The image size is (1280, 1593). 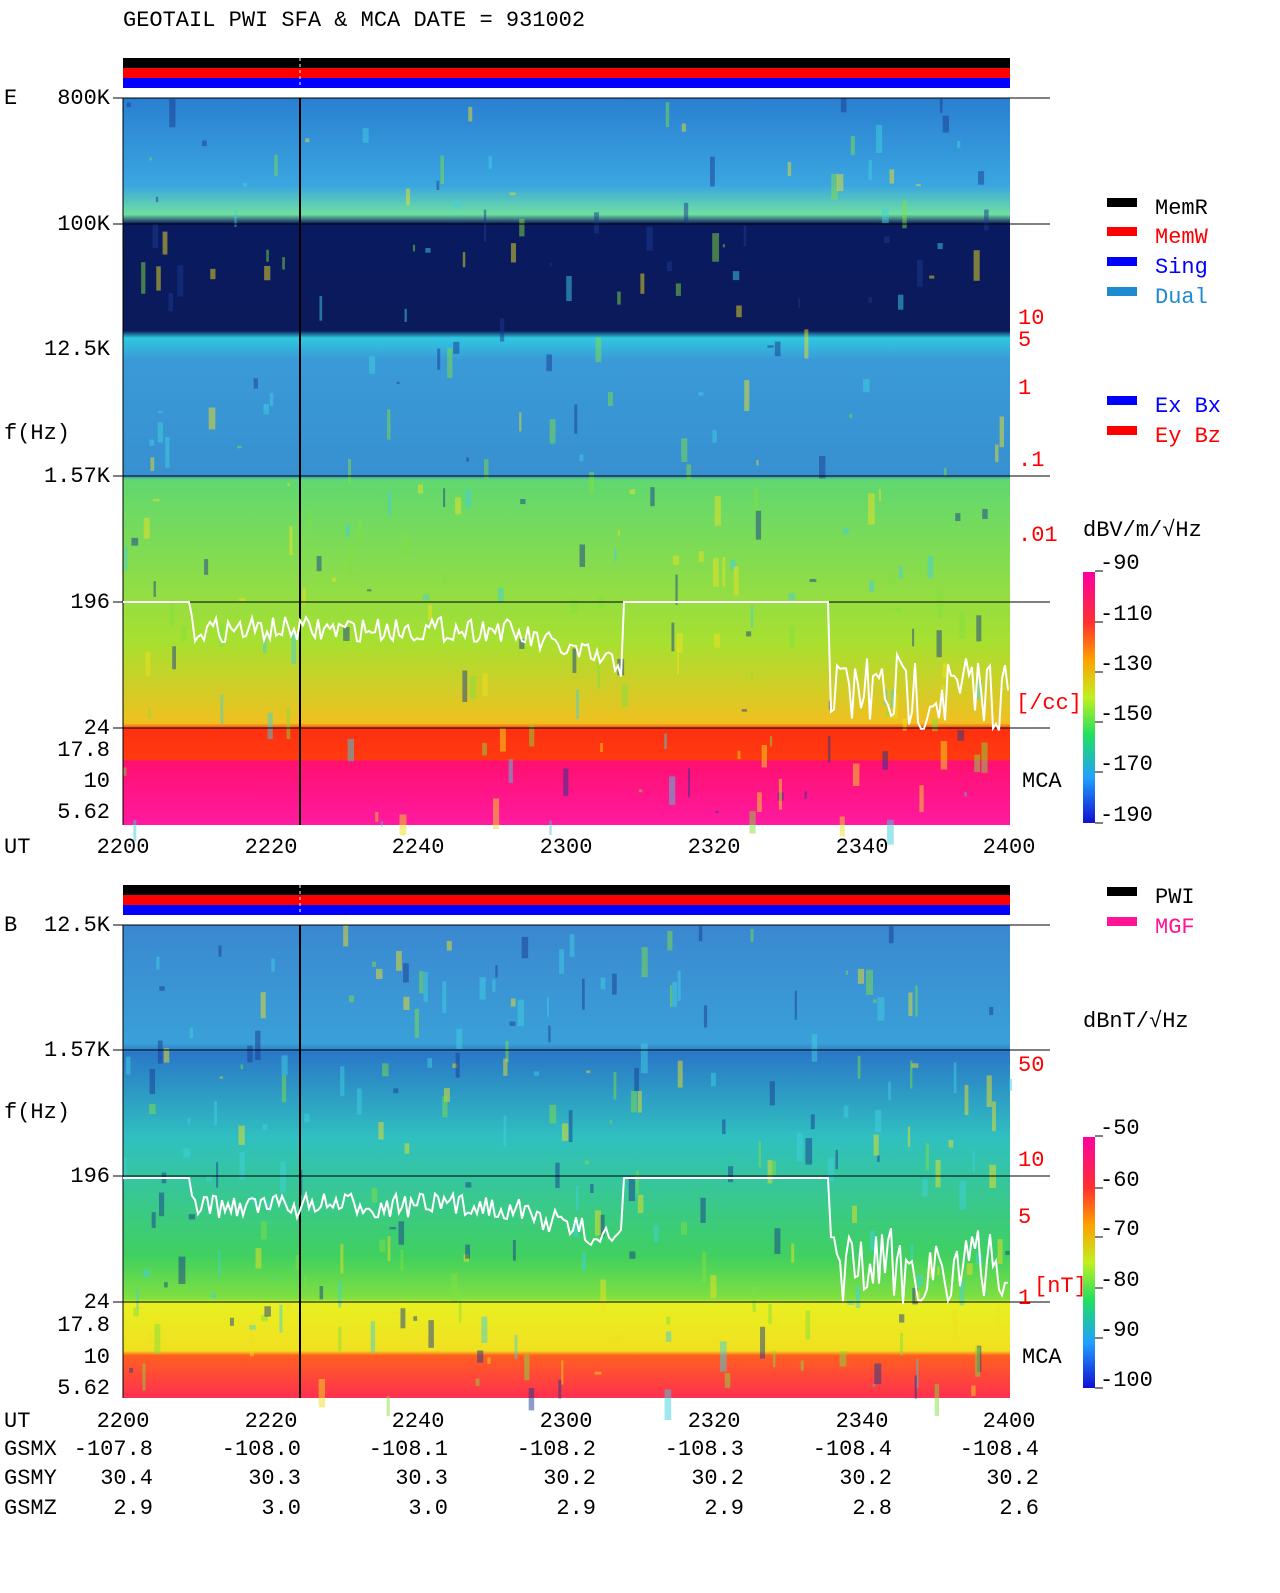 I want to click on orbit-label: GSMY, so click(x=30, y=1478).